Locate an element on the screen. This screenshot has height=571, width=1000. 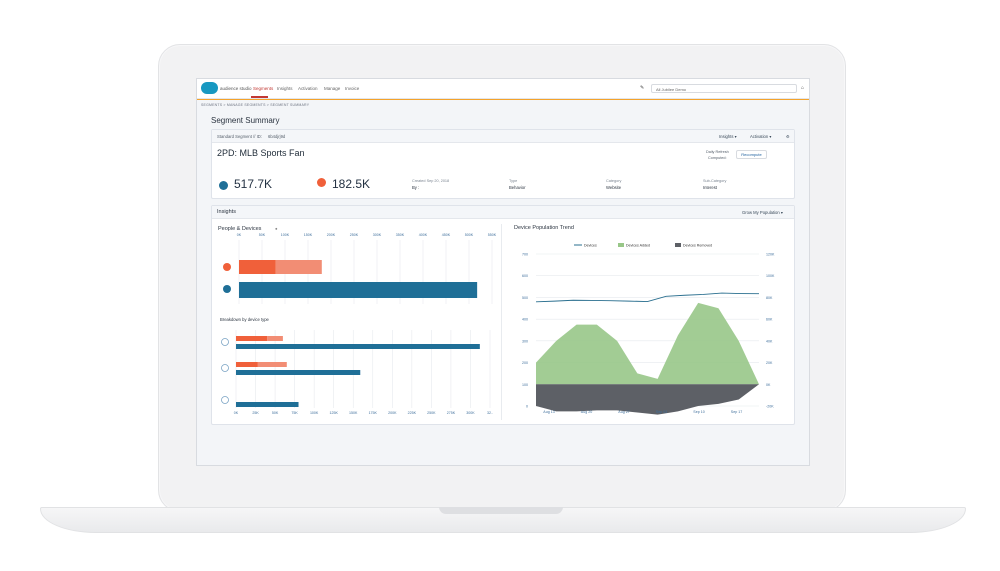
y-left-tick: 100 is located at coordinates (525, 385).